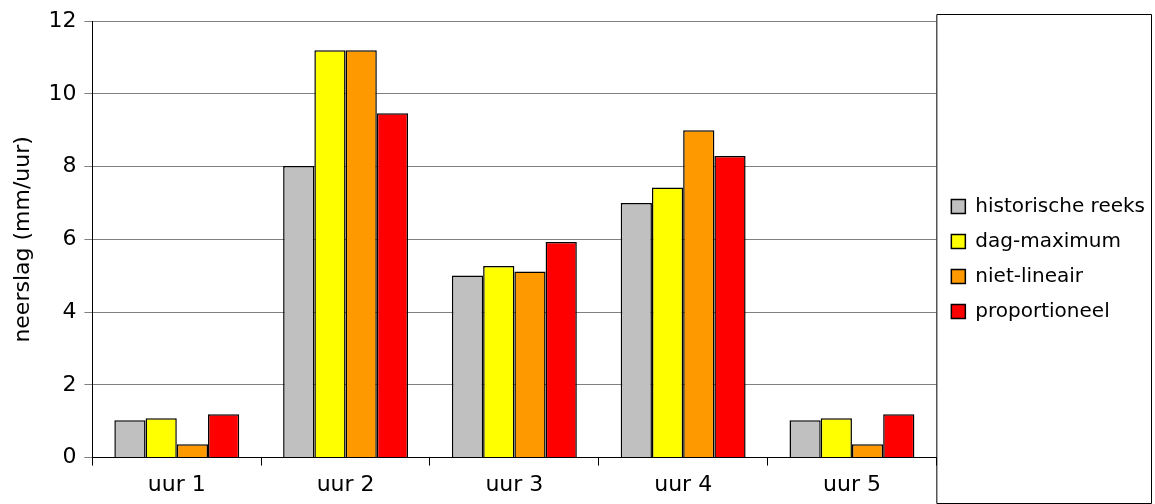  Describe the element at coordinates (1048, 239) in the screenshot. I see `legend-label: dag-maximum` at that location.